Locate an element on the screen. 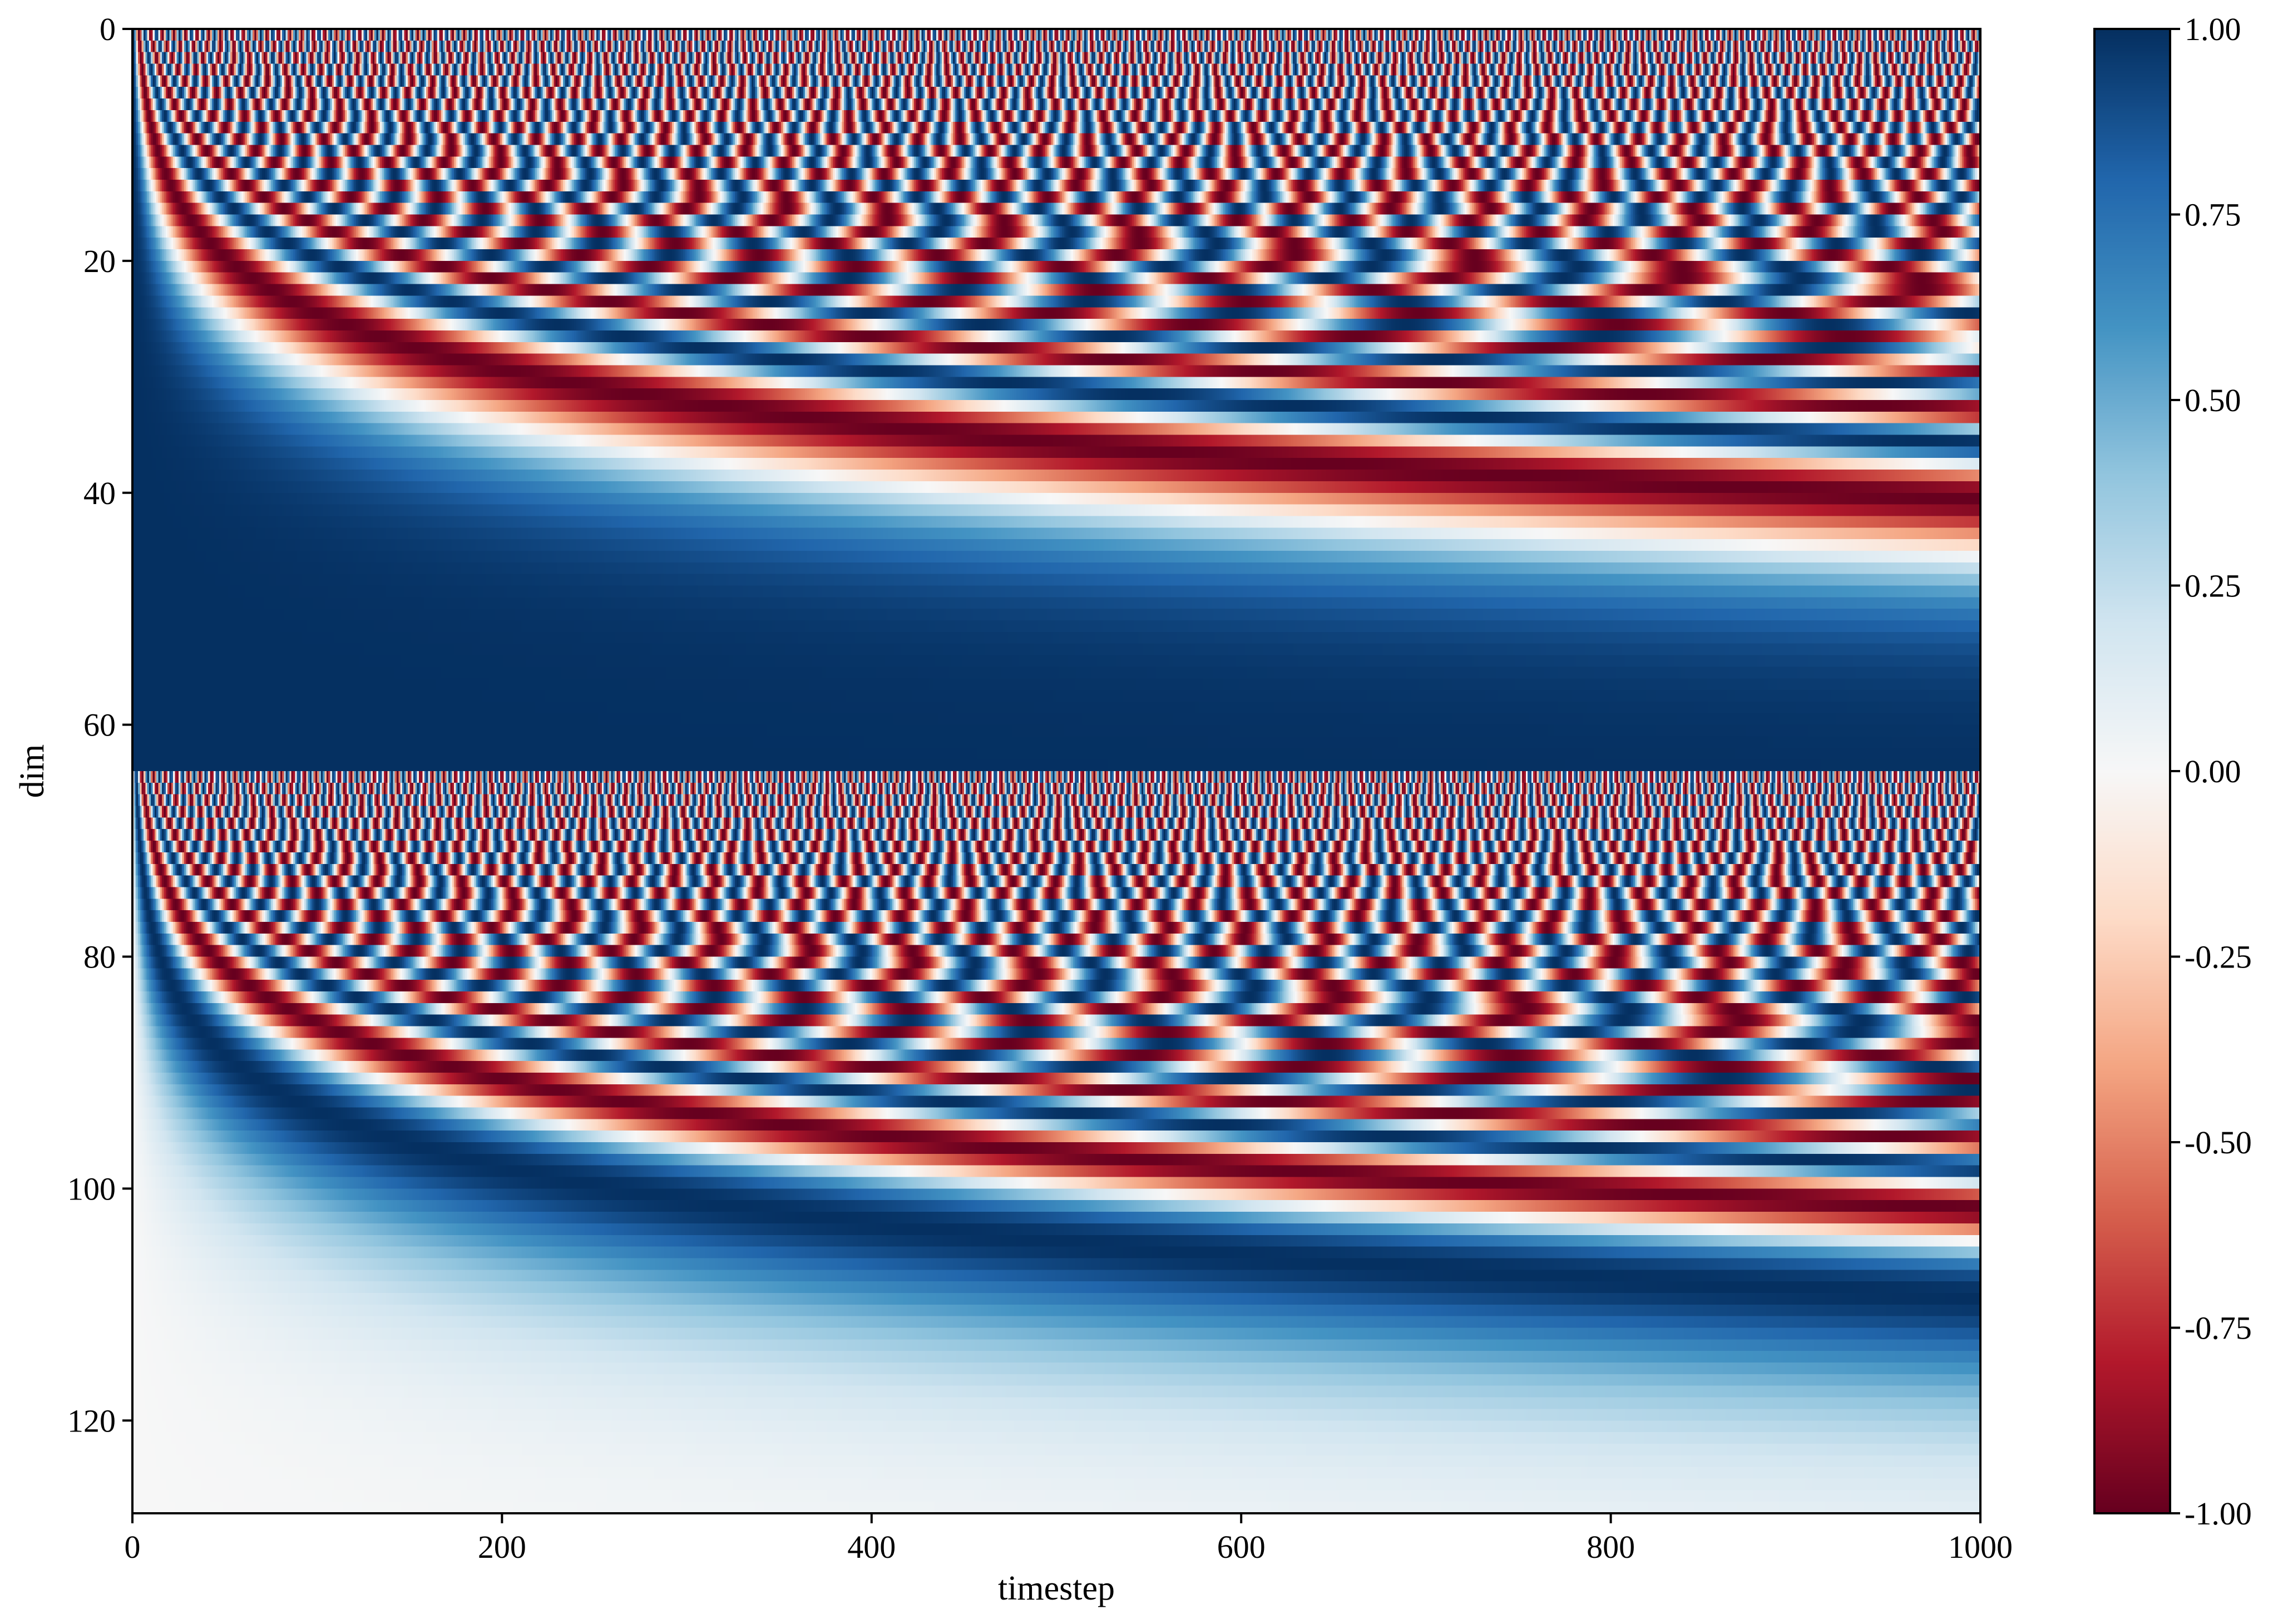 Image resolution: width=2278 pixels, height=1624 pixels. colorbar-frame is located at coordinates (2132, 771).